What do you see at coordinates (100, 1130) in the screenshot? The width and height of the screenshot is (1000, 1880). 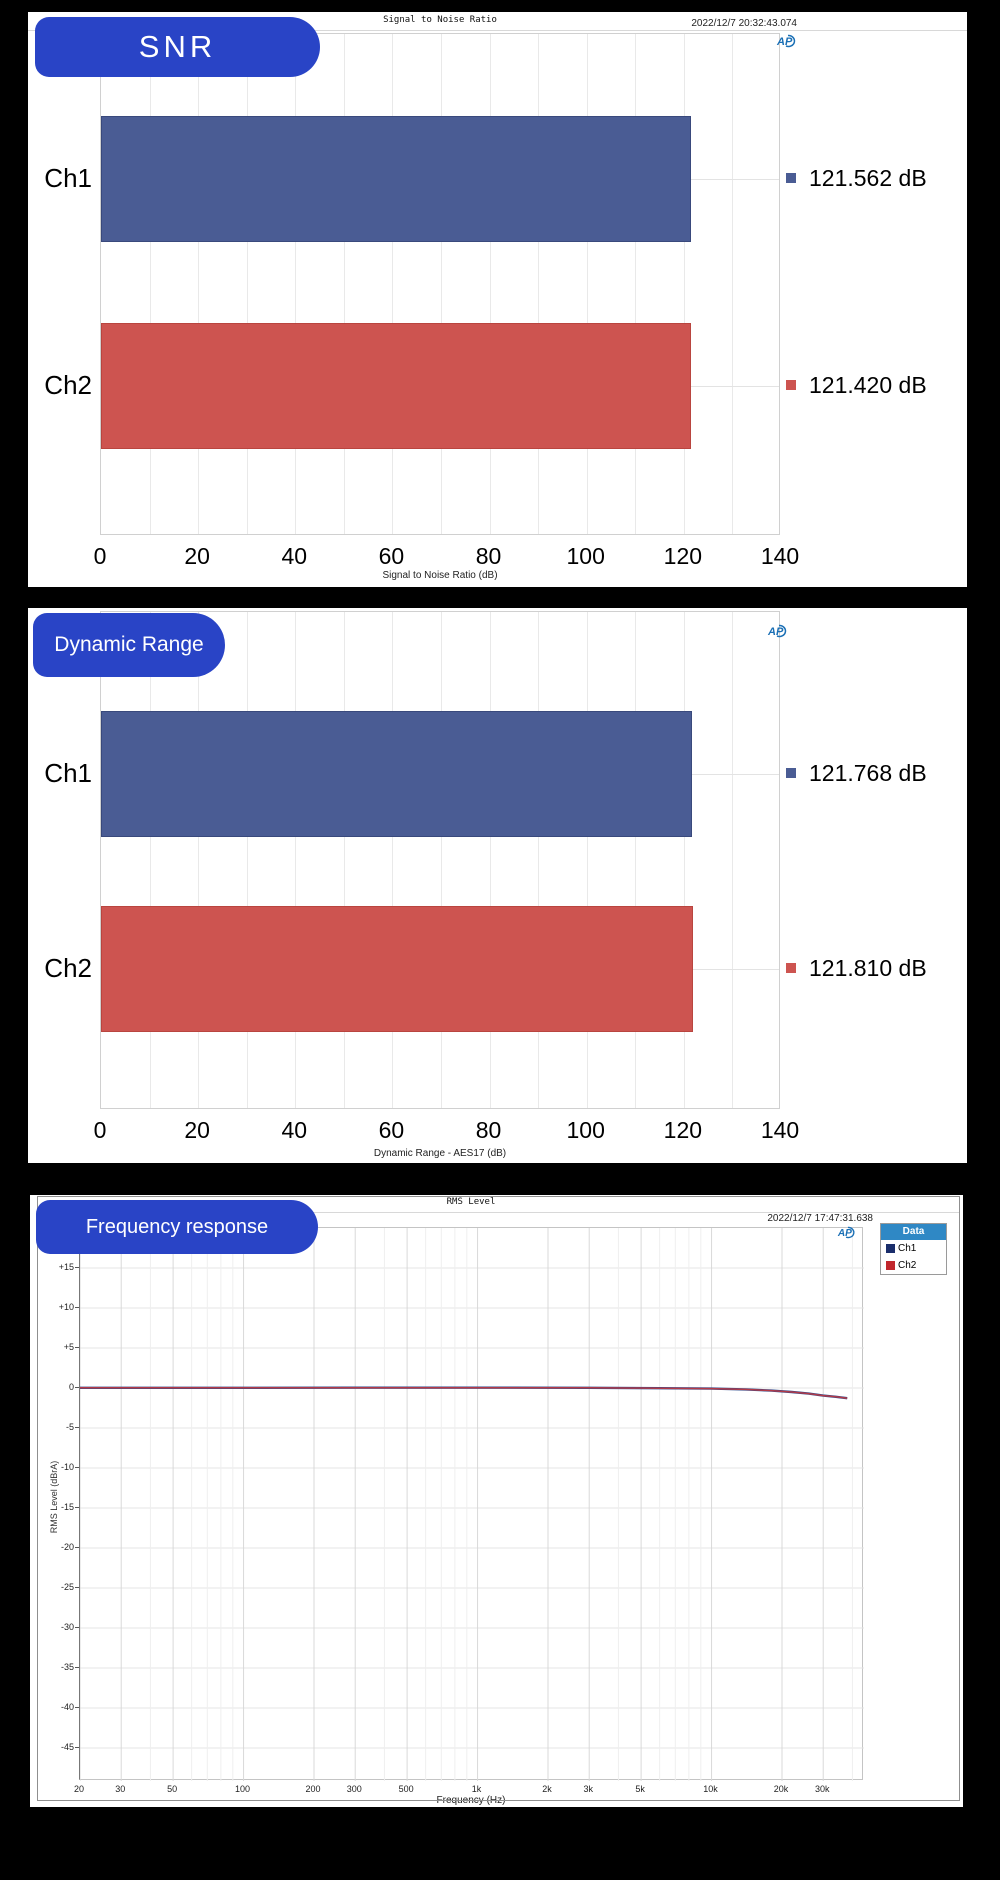 I see `x-tick-label: 0` at bounding box center [100, 1130].